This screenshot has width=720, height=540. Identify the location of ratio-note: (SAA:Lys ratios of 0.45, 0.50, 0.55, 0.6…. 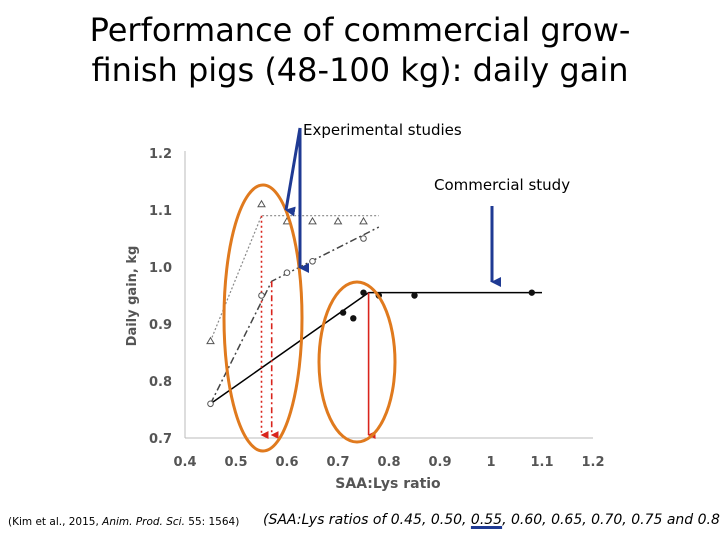
(491, 520).